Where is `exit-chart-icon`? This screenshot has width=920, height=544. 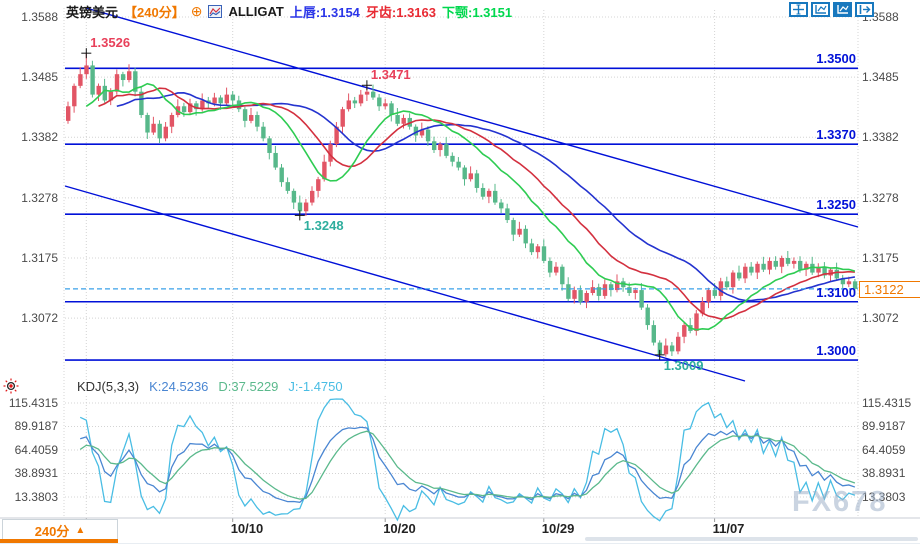
exit-chart-icon is located at coordinates (864, 9).